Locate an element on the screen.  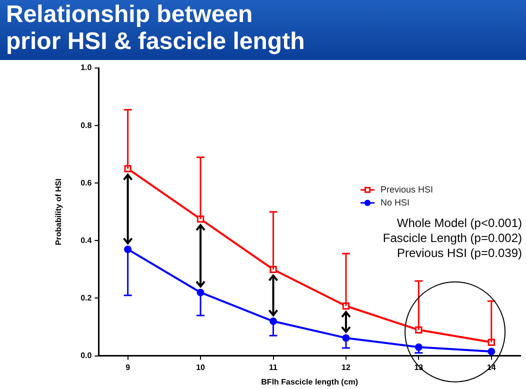
x-tick-label: 10 is located at coordinates (201, 367).